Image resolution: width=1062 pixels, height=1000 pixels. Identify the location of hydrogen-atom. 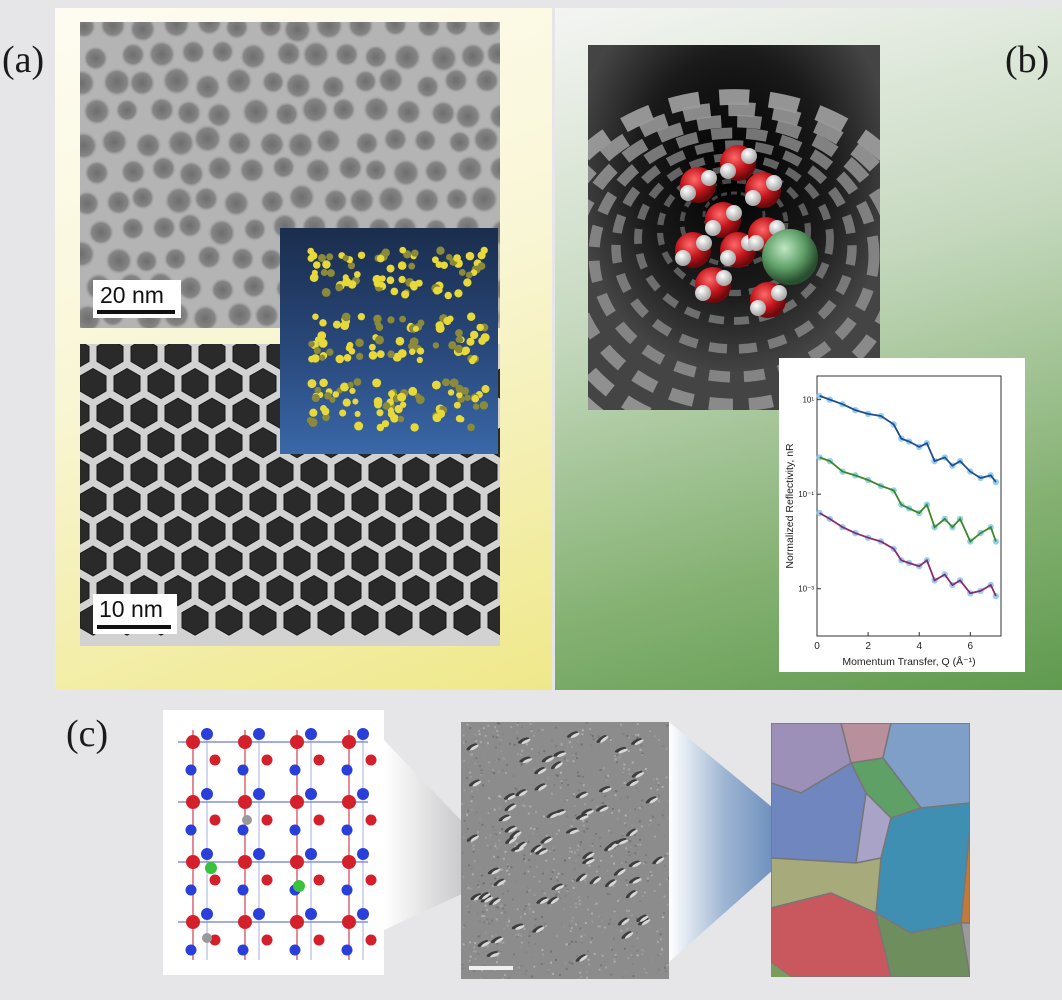
(728, 258).